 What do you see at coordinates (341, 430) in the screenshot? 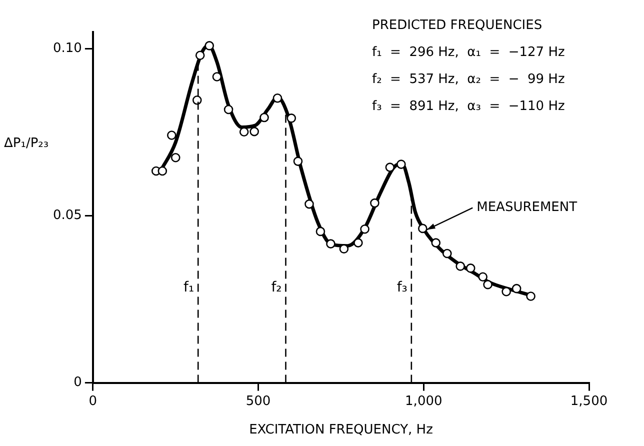
I see `x-axis-title: EXCITATION FREQUENCY, Hz` at bounding box center [341, 430].